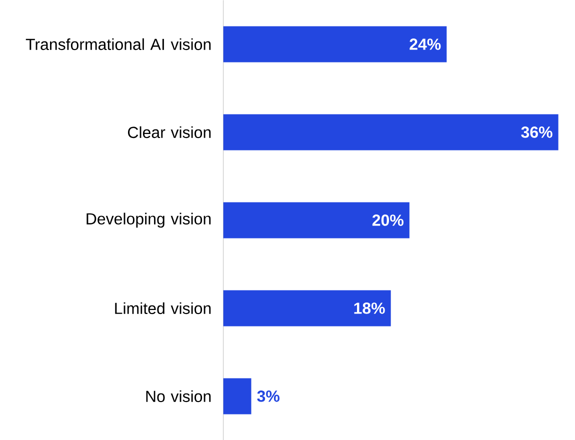 This screenshot has height=440, width=575. What do you see at coordinates (169, 132) in the screenshot?
I see `y-tick-label: Clear vision` at bounding box center [169, 132].